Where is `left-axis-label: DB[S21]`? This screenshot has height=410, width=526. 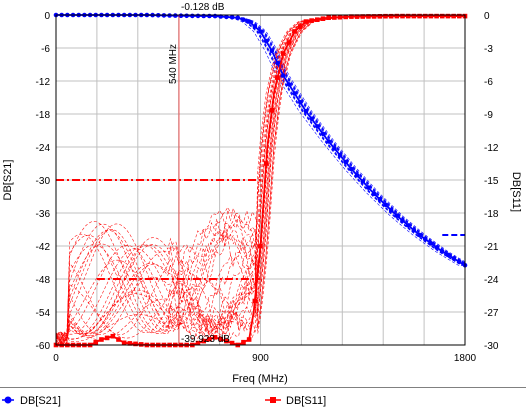
left-axis-label: DB[S21] is located at coordinates (8, 180).